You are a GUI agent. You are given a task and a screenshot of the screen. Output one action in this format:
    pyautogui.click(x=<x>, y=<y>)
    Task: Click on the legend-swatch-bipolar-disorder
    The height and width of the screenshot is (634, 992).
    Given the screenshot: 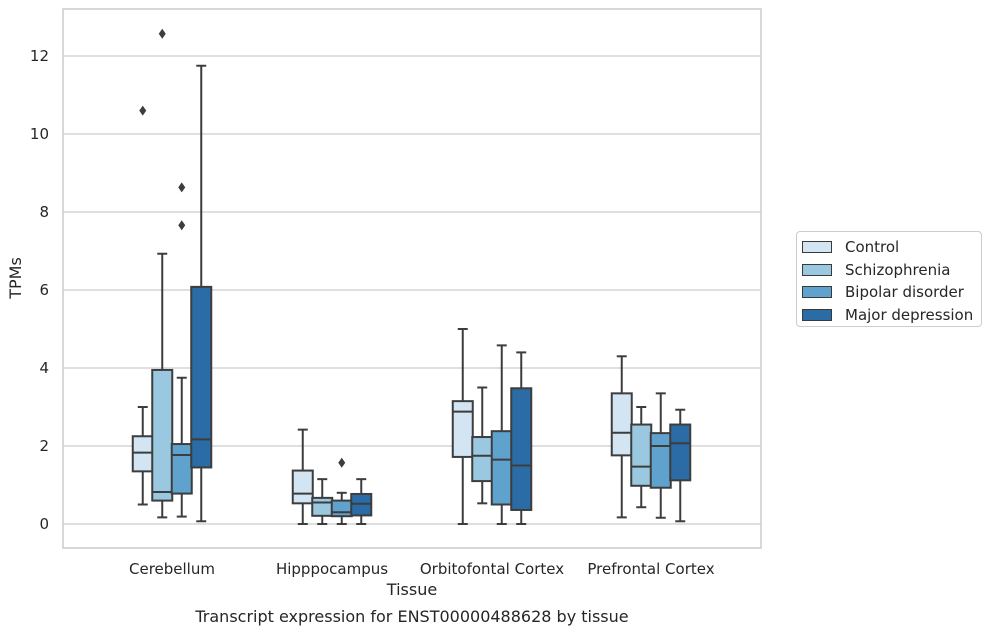 What is the action you would take?
    pyautogui.click(x=817, y=292)
    